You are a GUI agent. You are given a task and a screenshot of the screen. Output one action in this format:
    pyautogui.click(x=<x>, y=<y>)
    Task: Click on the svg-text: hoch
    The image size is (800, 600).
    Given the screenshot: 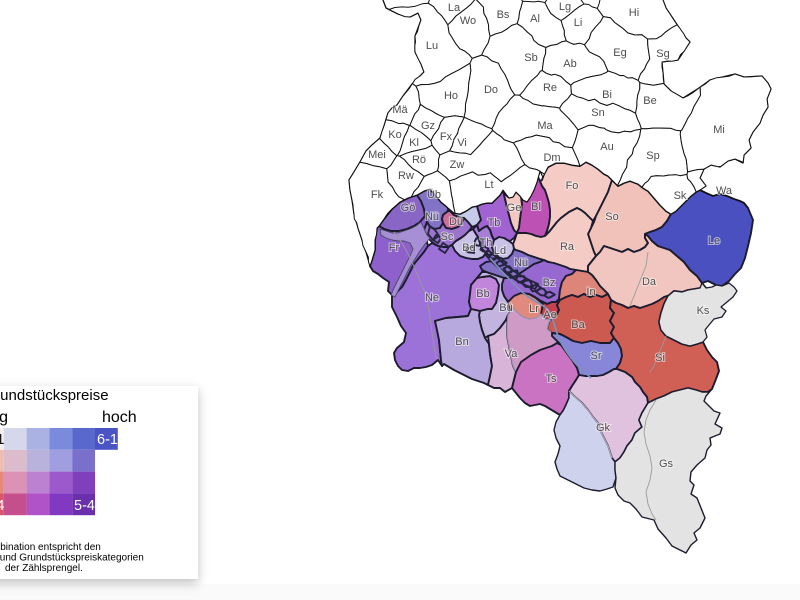 What is the action you would take?
    pyautogui.click(x=119, y=417)
    